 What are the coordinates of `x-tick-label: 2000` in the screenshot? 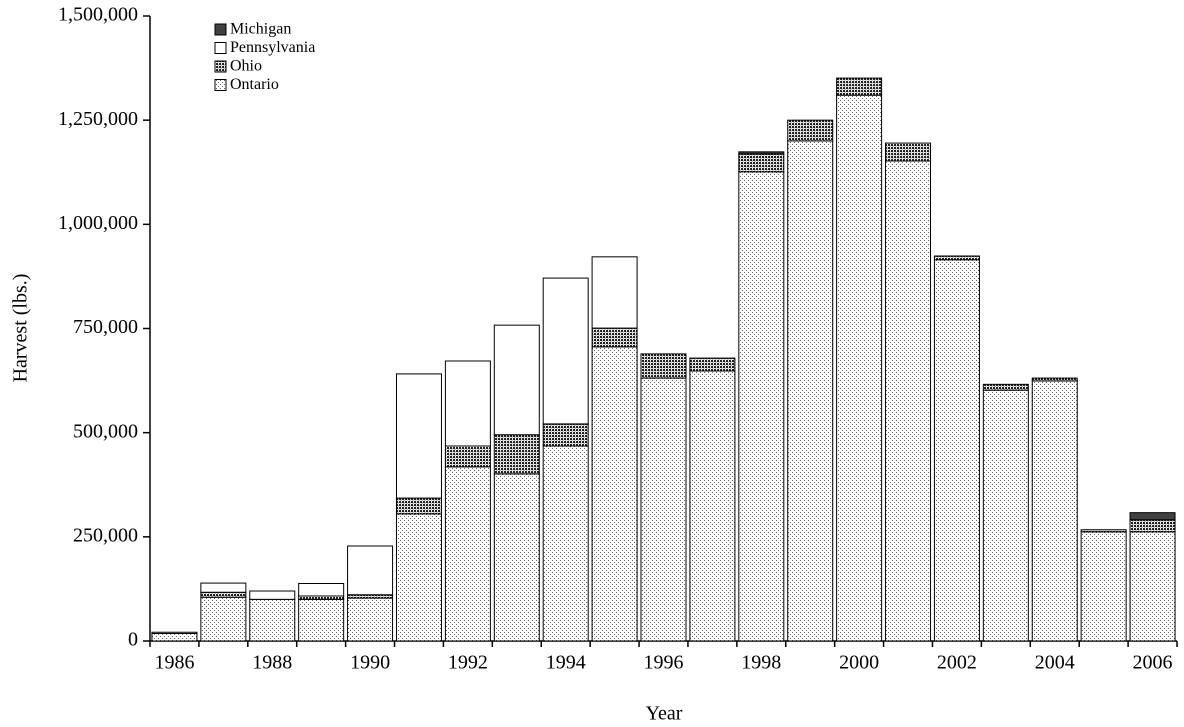 It's located at (859, 663).